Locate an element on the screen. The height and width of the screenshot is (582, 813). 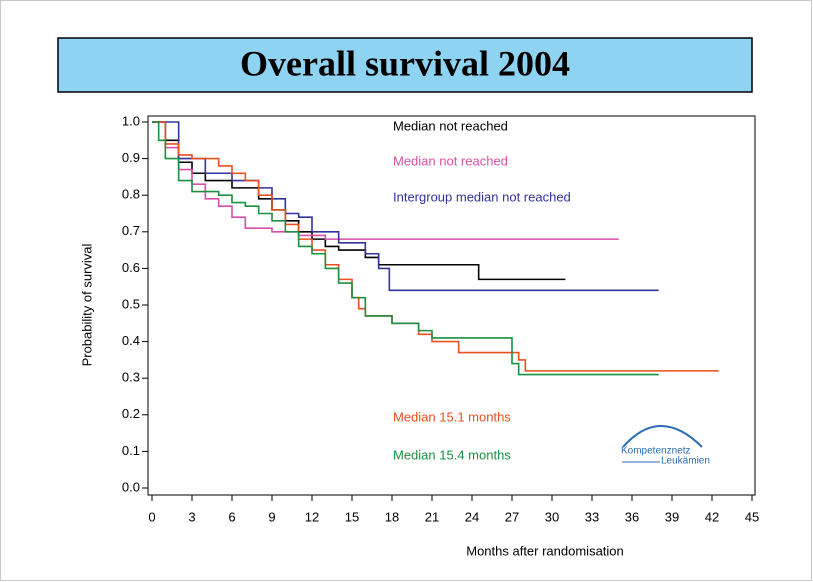
y-tick-label: 0.4 is located at coordinates (131, 340).